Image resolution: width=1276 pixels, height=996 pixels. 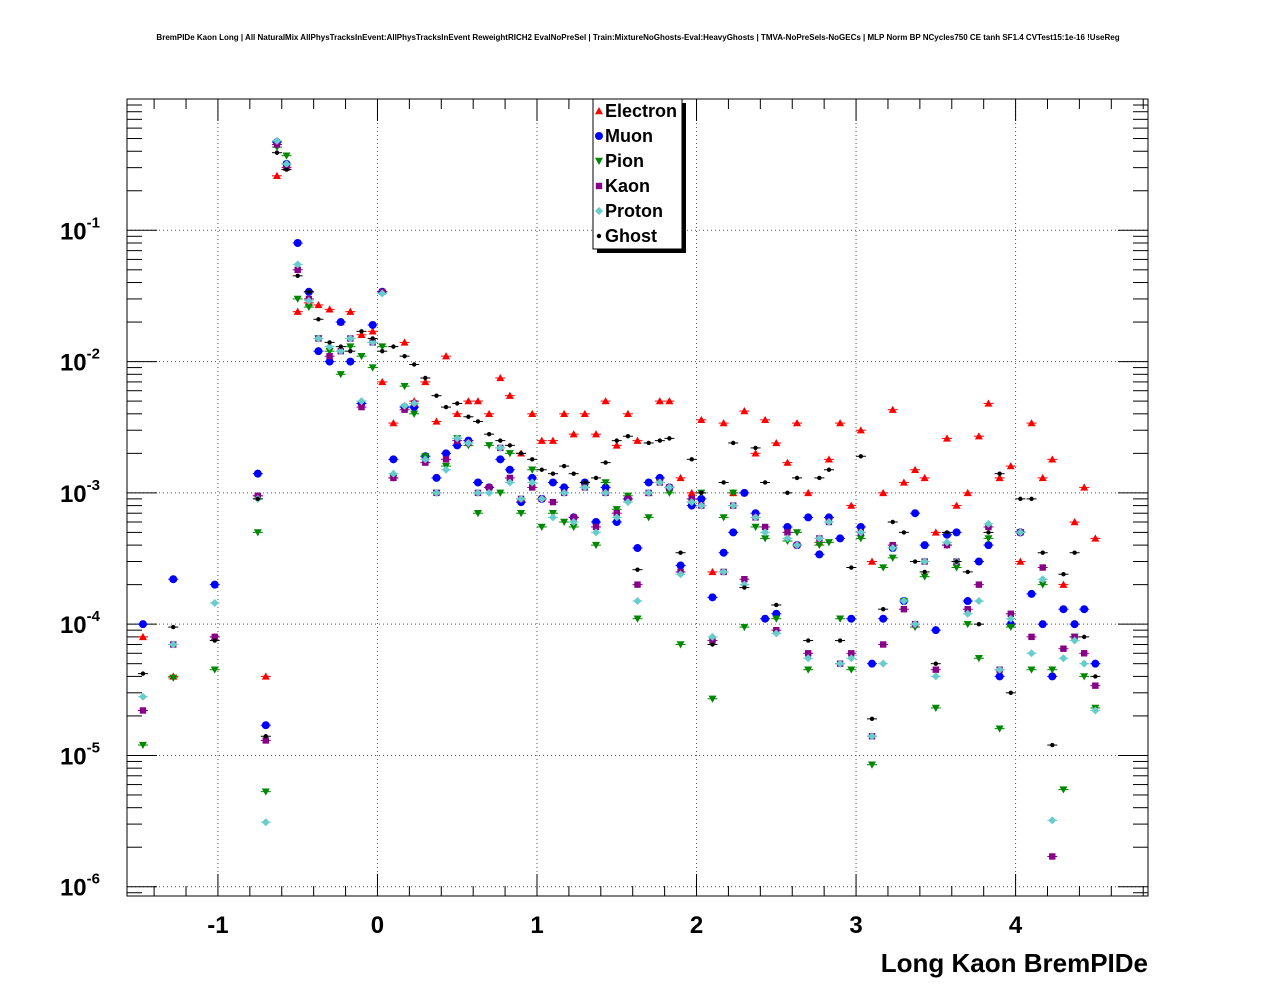 I want to click on y-tick-exponent: -1, so click(x=93, y=222).